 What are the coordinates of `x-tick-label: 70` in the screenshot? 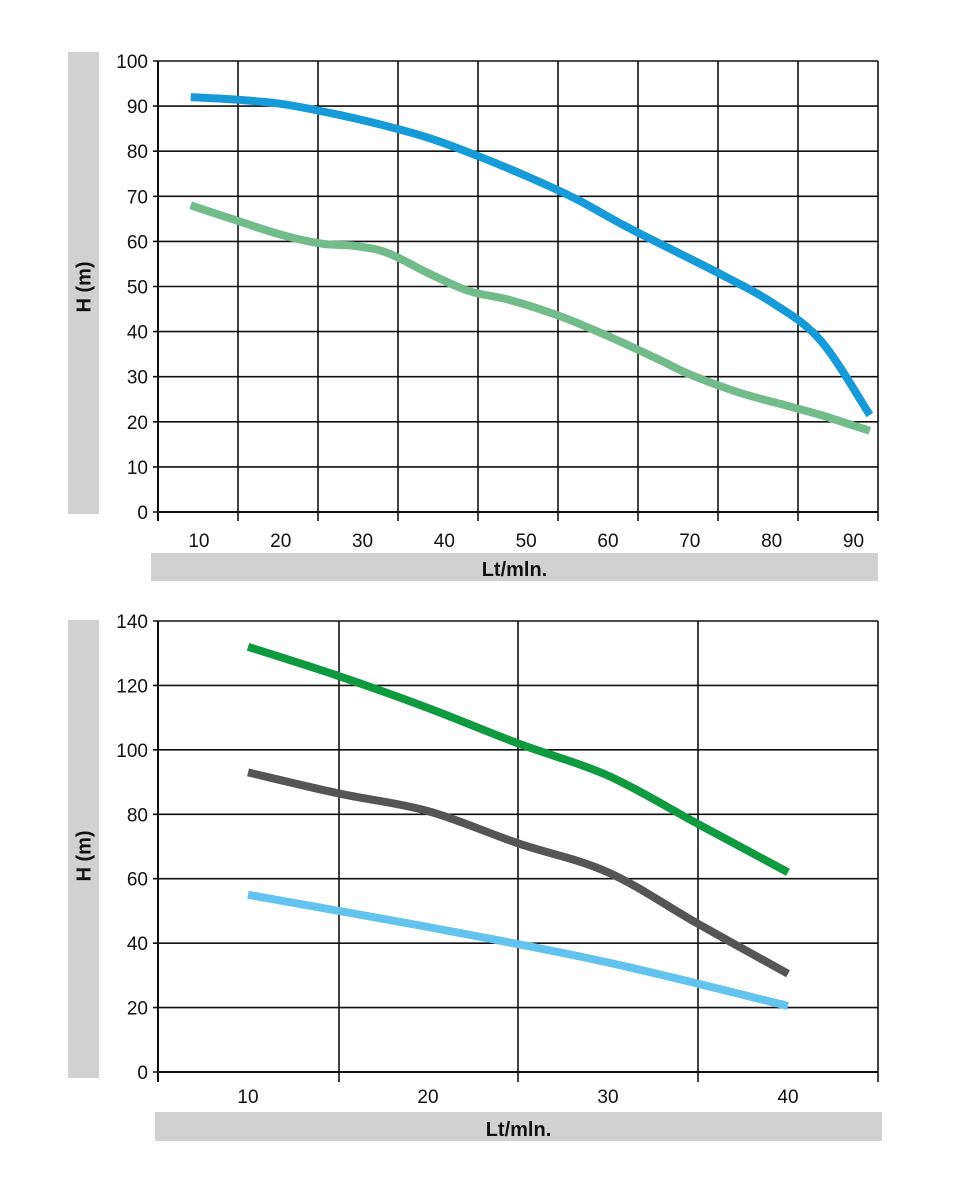 It's located at (689, 541).